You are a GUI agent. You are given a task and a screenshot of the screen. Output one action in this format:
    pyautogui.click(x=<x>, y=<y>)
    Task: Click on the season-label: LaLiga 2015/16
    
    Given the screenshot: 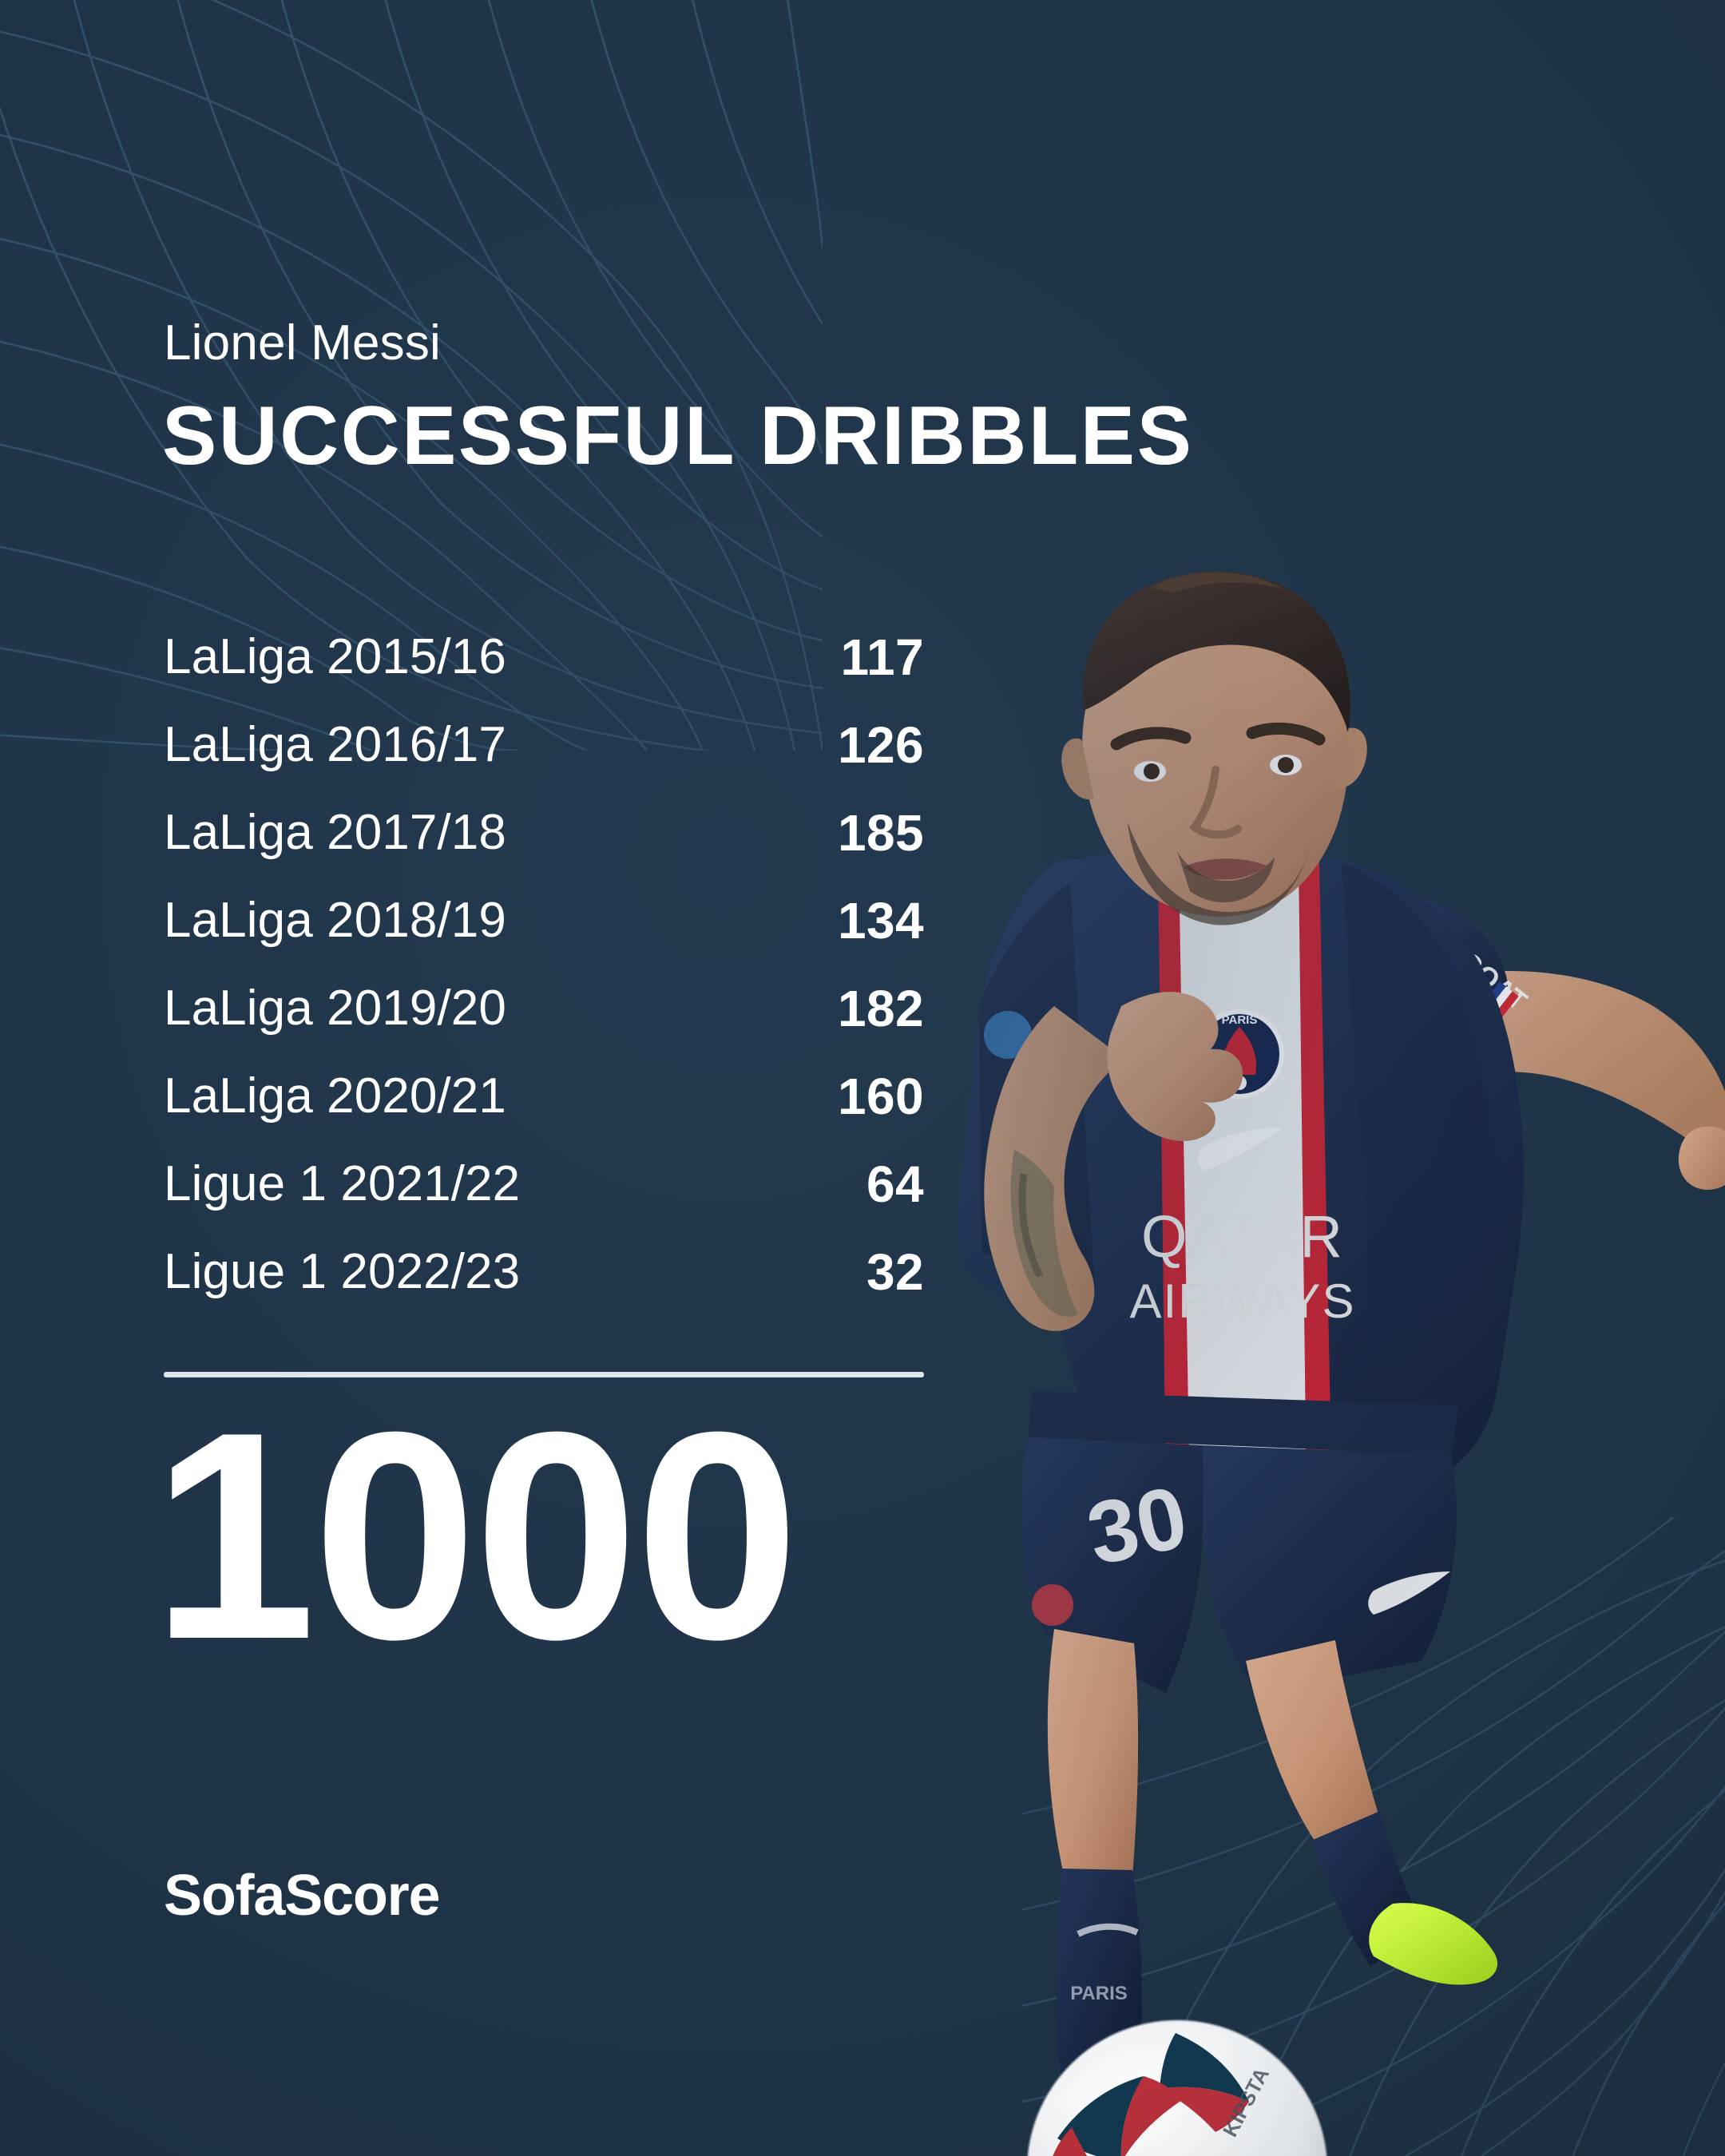 What is the action you would take?
    pyautogui.click(x=335, y=656)
    